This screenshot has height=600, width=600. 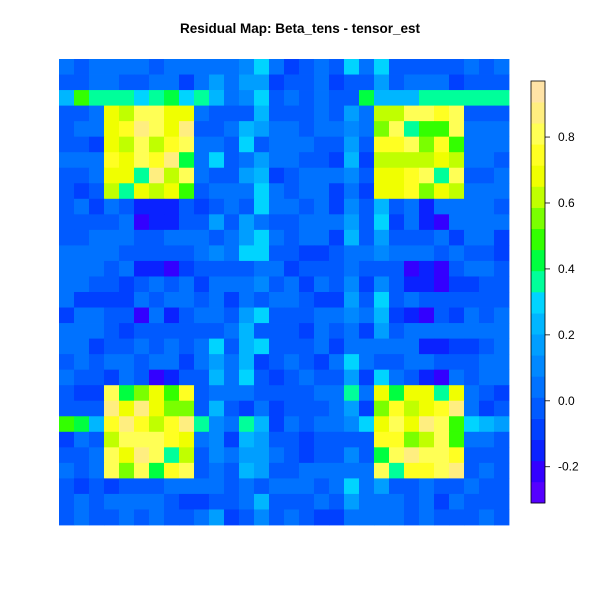 I want to click on colorbar-swatch, so click(x=538, y=387).